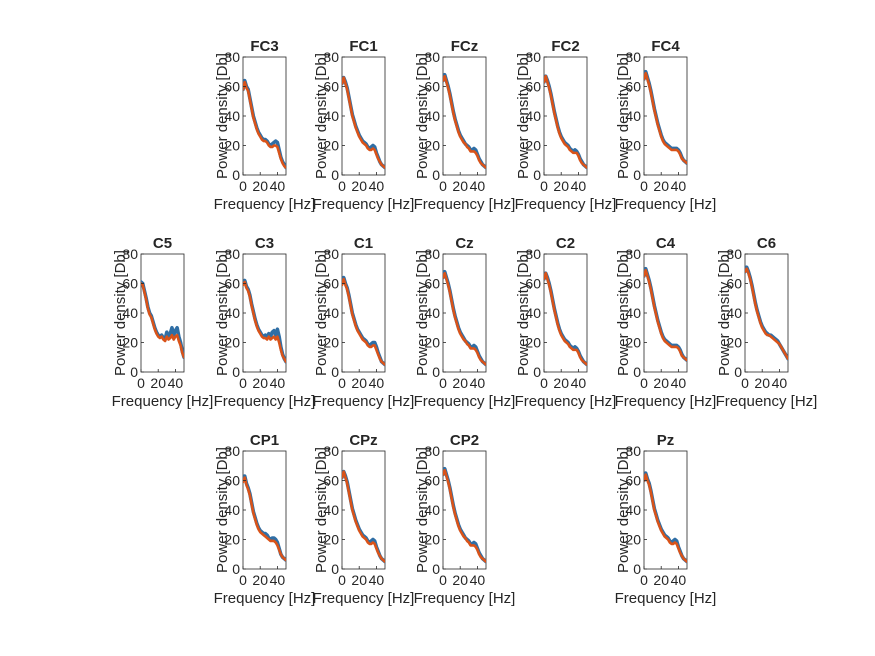 The image size is (875, 656). I want to click on subplot-title: Cz, so click(464, 243).